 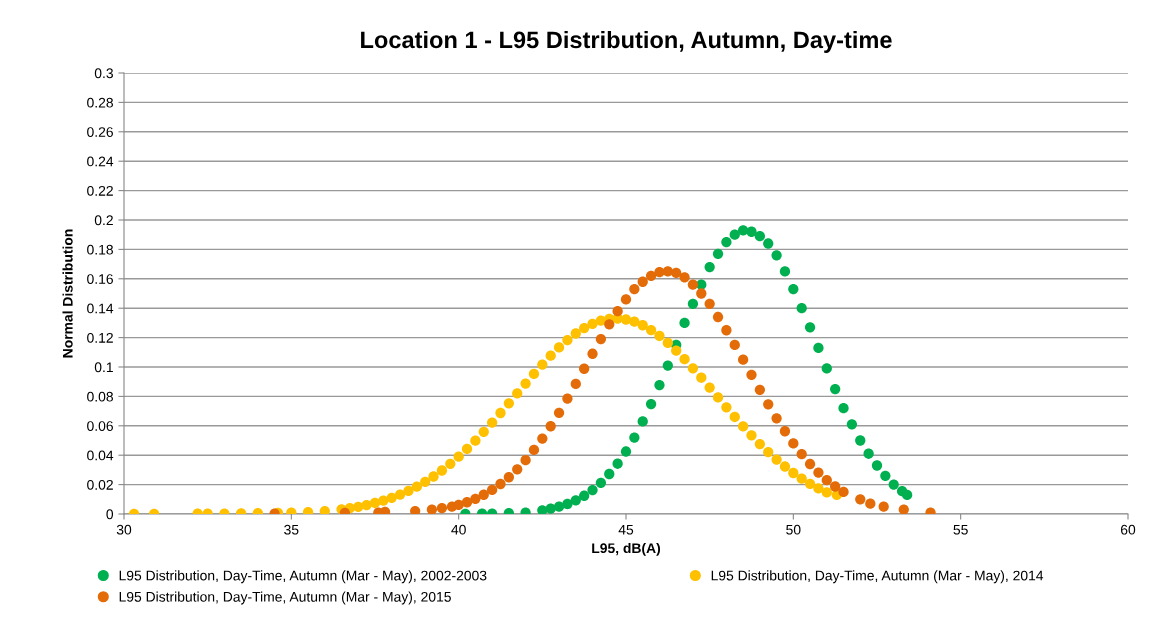 What do you see at coordinates (100, 426) in the screenshot?
I see `y-tick-label: 0.06` at bounding box center [100, 426].